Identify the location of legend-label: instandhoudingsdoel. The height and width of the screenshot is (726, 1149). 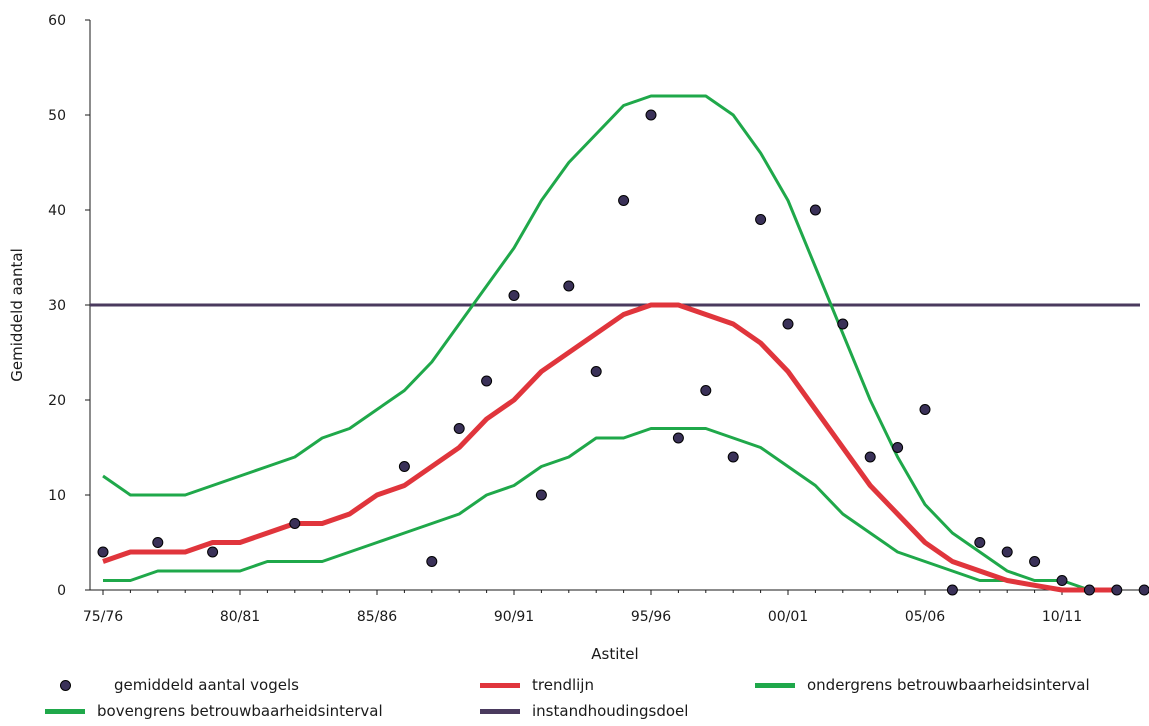
(610, 711).